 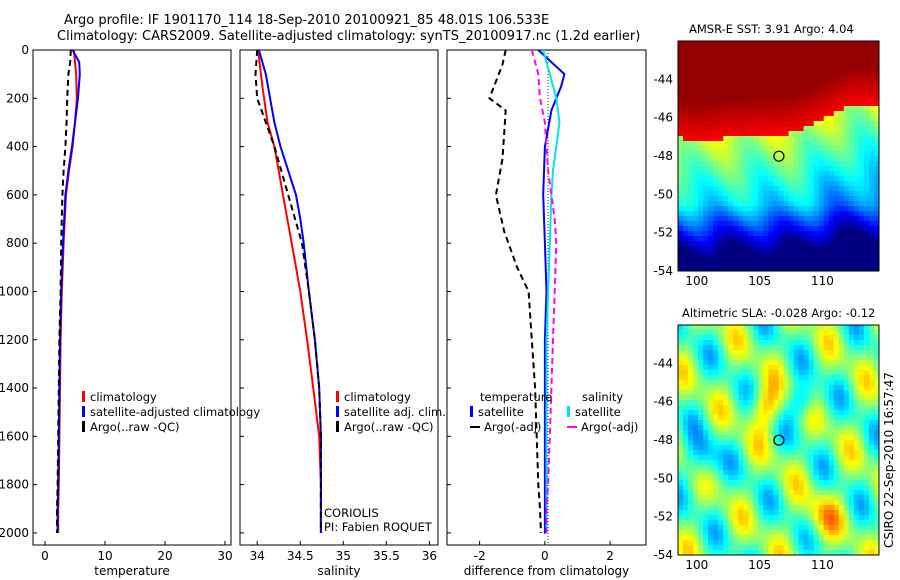 What do you see at coordinates (25, 50) in the screenshot?
I see `y-tick-label: 0` at bounding box center [25, 50].